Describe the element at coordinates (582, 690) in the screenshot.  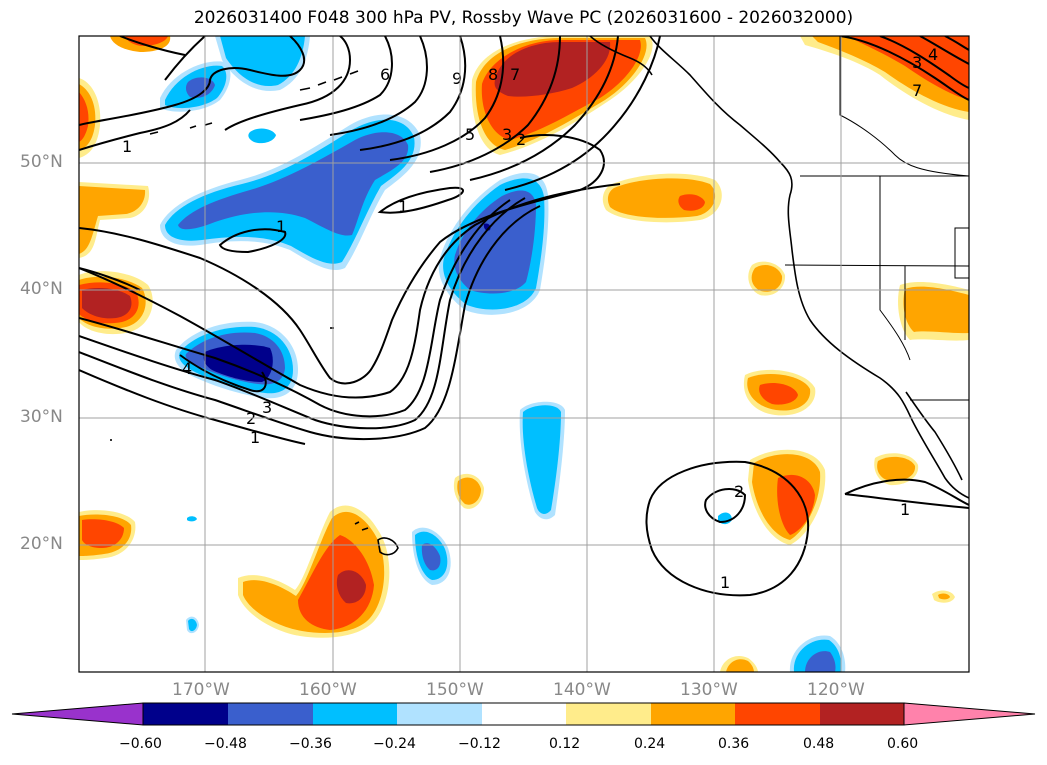
I see `lon-label: 140°W` at that location.